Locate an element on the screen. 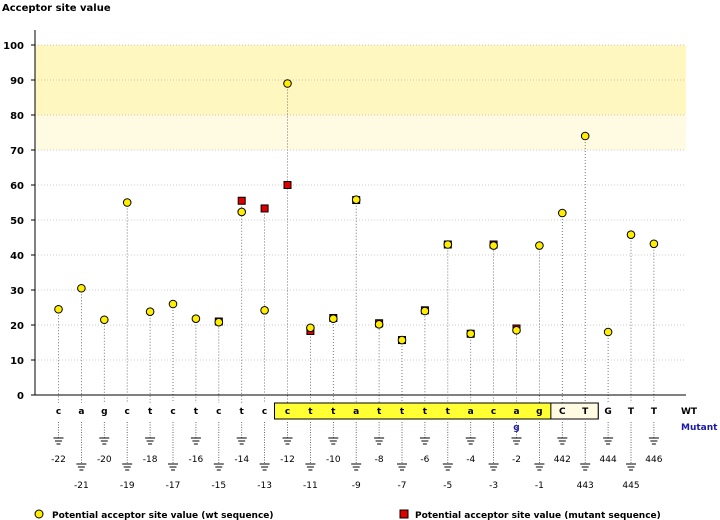 The image size is (720, 520). position-label-19: -3 is located at coordinates (493, 486).